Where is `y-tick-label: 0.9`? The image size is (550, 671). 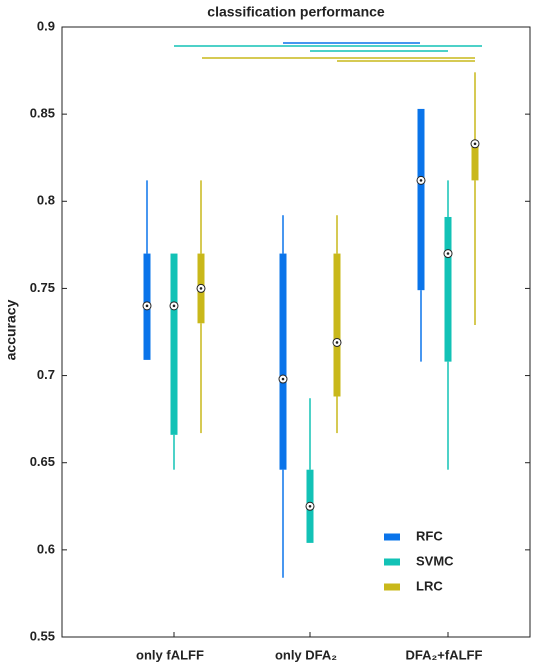
y-tick-label: 0.9 is located at coordinates (46, 25).